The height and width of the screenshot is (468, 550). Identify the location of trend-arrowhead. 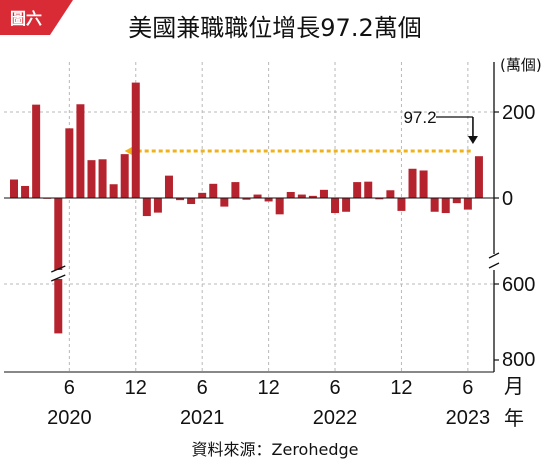
(129, 151).